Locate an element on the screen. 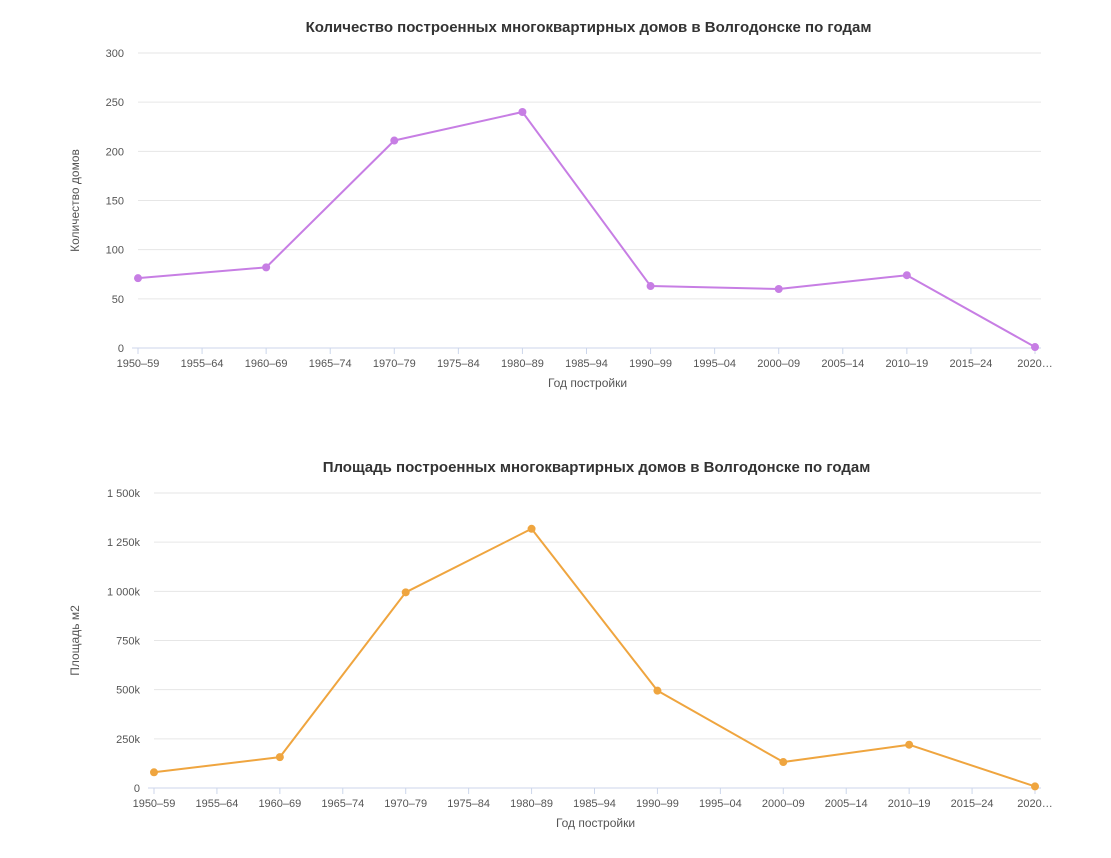 The width and height of the screenshot is (1111, 858). count-ytick-label: 100 is located at coordinates (115, 251).